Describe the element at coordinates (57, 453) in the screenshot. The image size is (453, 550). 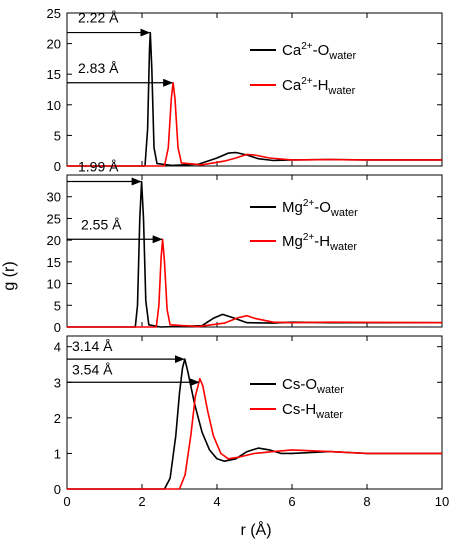
I see `y-tick-label: 1` at that location.